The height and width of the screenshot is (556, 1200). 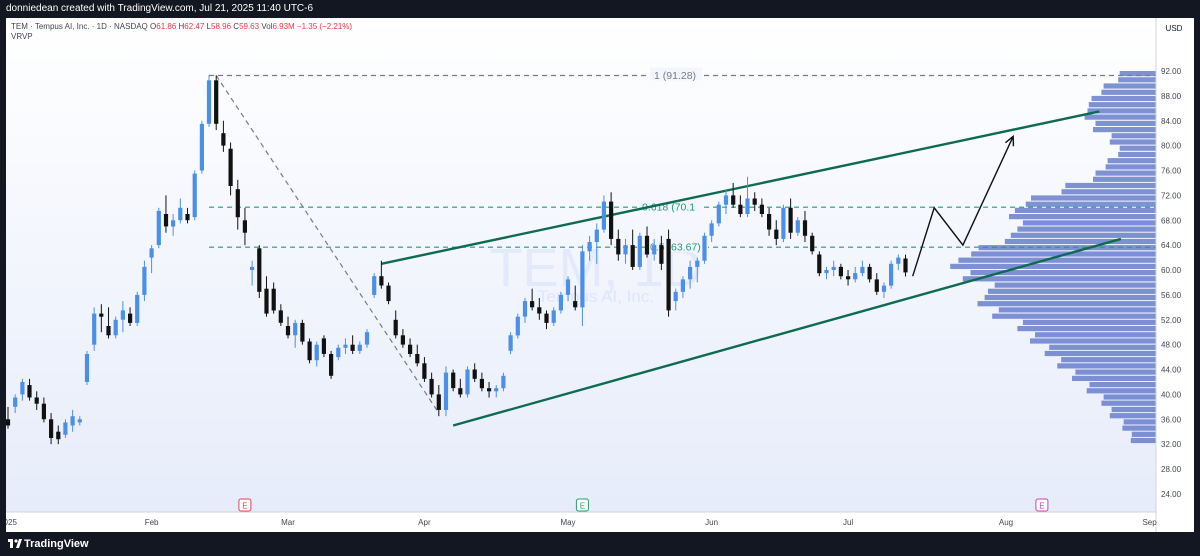 What do you see at coordinates (1042, 505) in the screenshot?
I see `earnings-marker-box` at bounding box center [1042, 505].